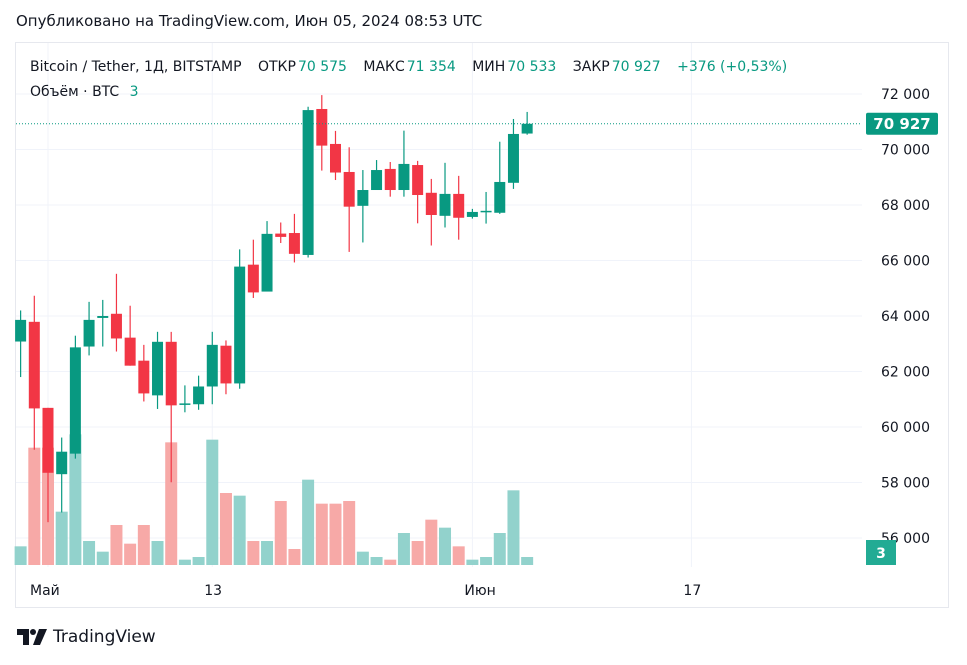 The height and width of the screenshot is (665, 967). I want to click on price-tick-label: 58 000, so click(905, 484).